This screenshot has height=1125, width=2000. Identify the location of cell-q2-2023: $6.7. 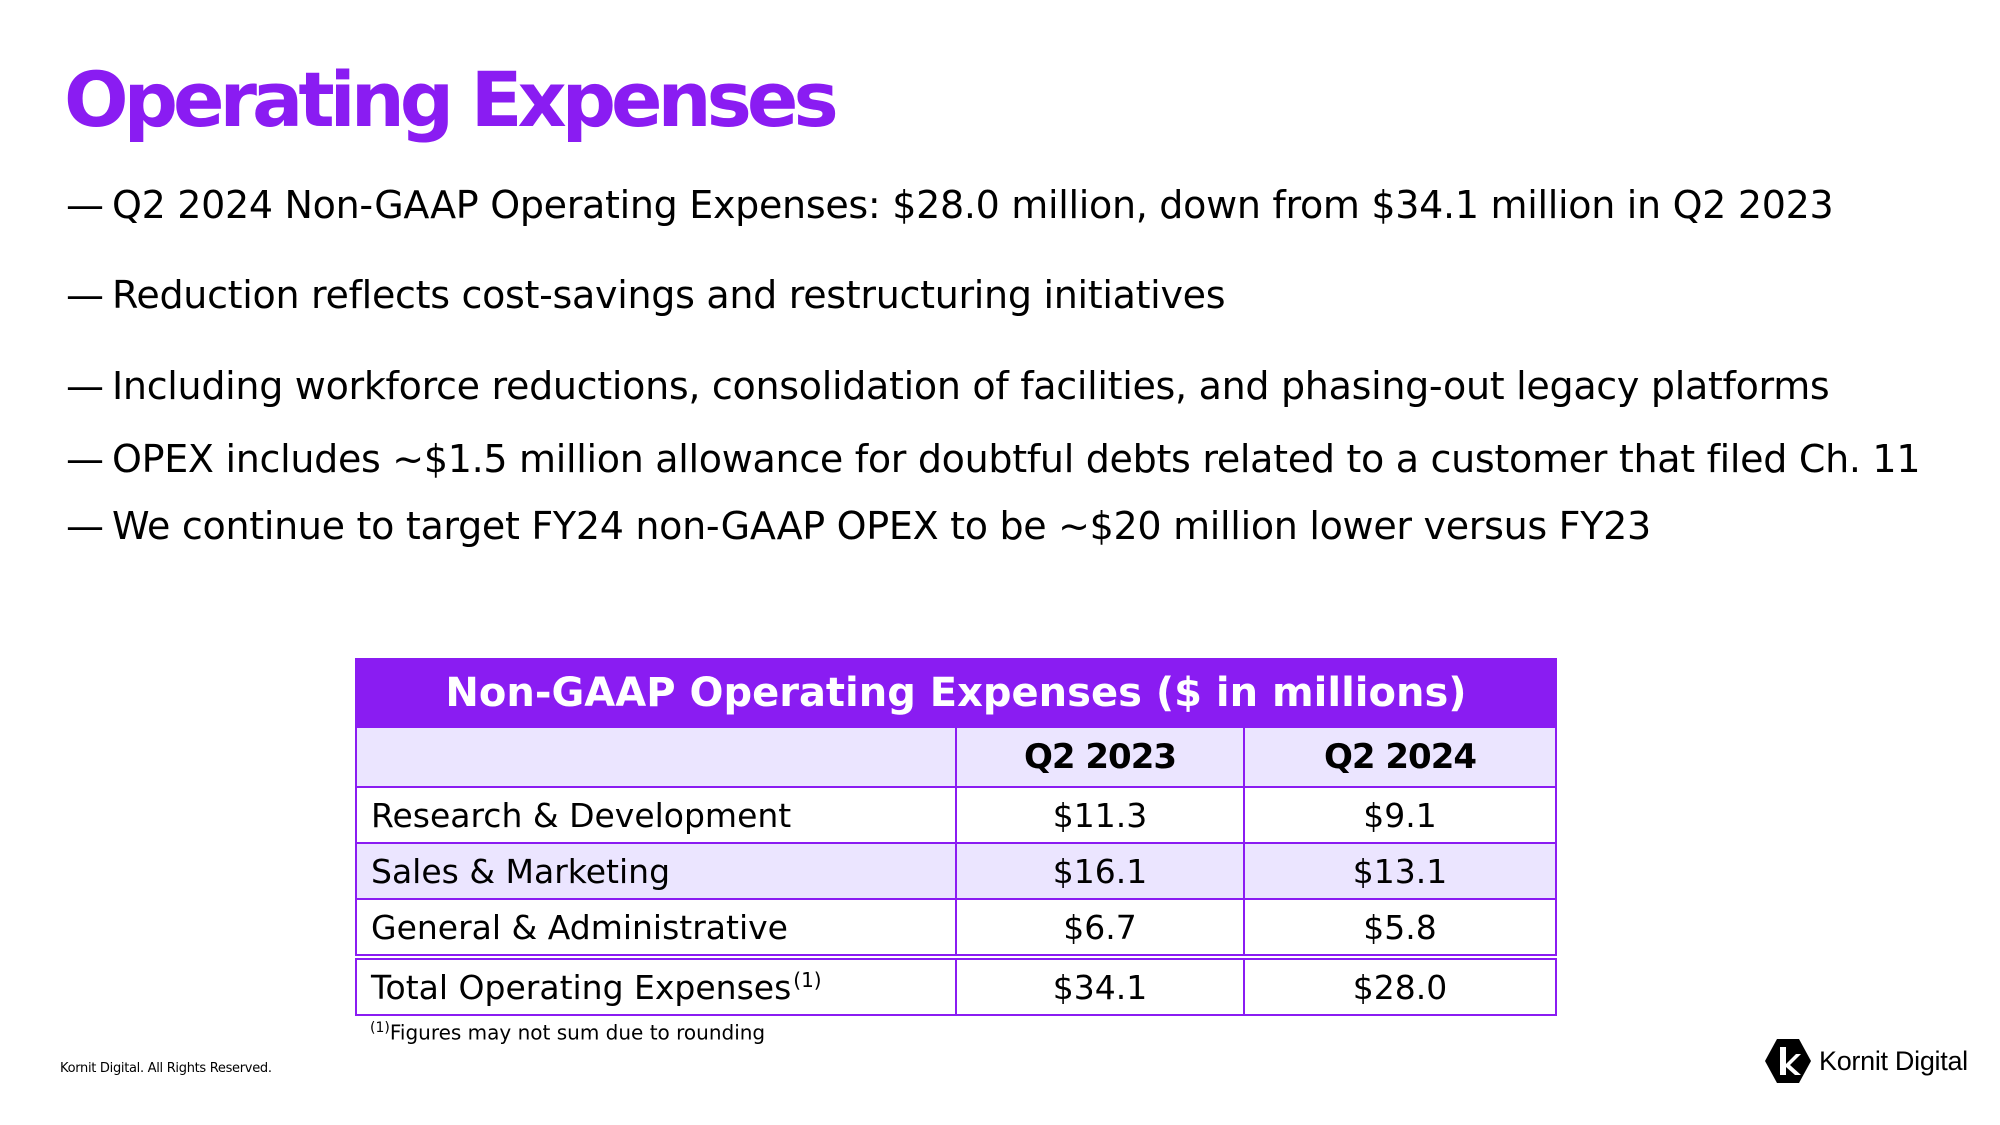
(1100, 928).